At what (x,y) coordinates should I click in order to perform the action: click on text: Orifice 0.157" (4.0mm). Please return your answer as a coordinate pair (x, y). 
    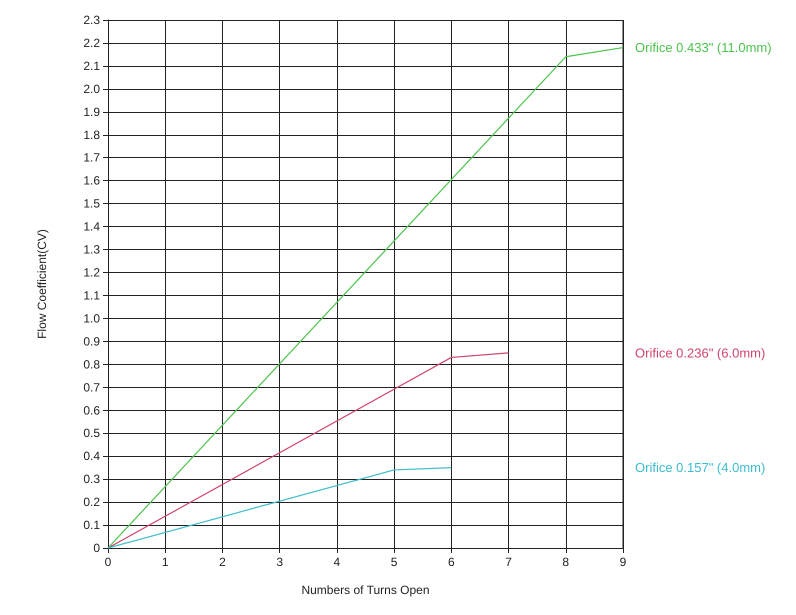
    Looking at the image, I should click on (700, 468).